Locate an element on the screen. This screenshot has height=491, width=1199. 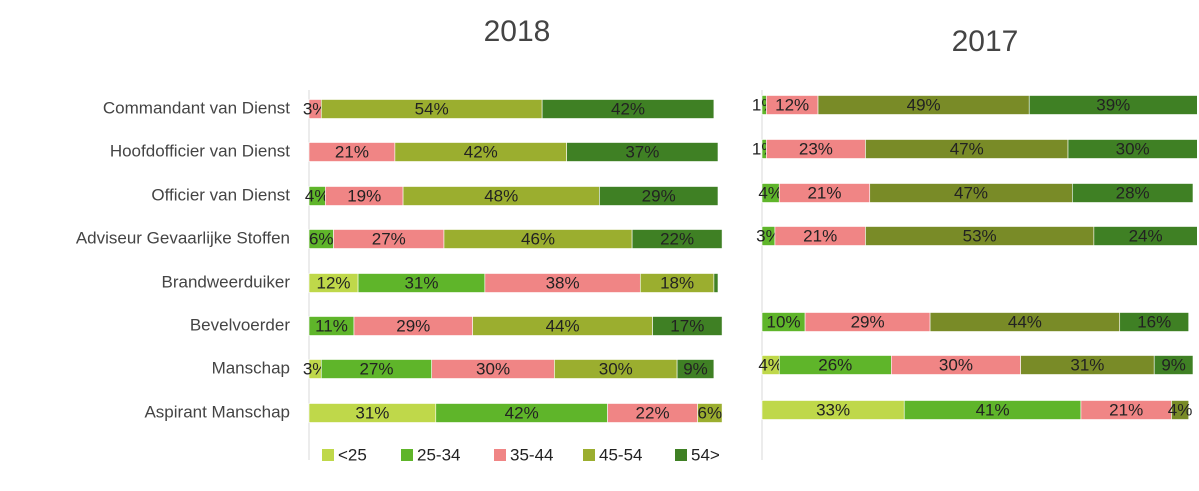
data-label: 18% is located at coordinates (677, 282).